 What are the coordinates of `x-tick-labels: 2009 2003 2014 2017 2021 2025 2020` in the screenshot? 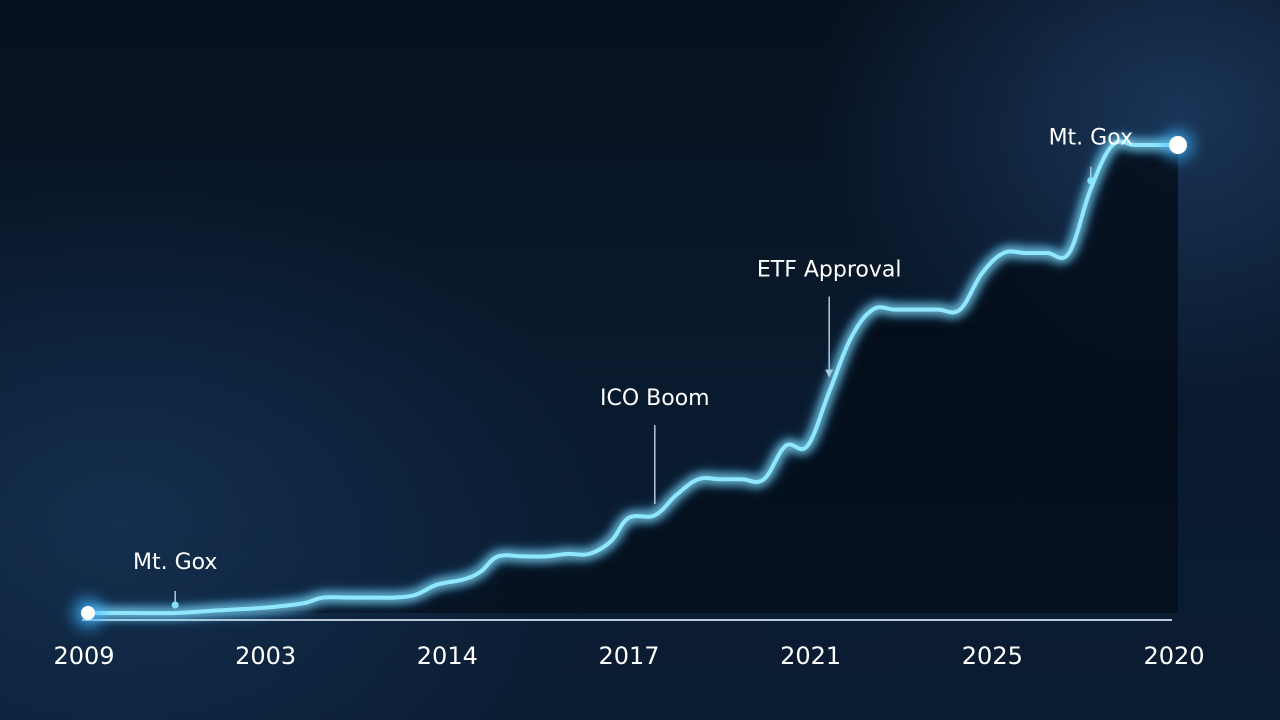 It's located at (628, 656).